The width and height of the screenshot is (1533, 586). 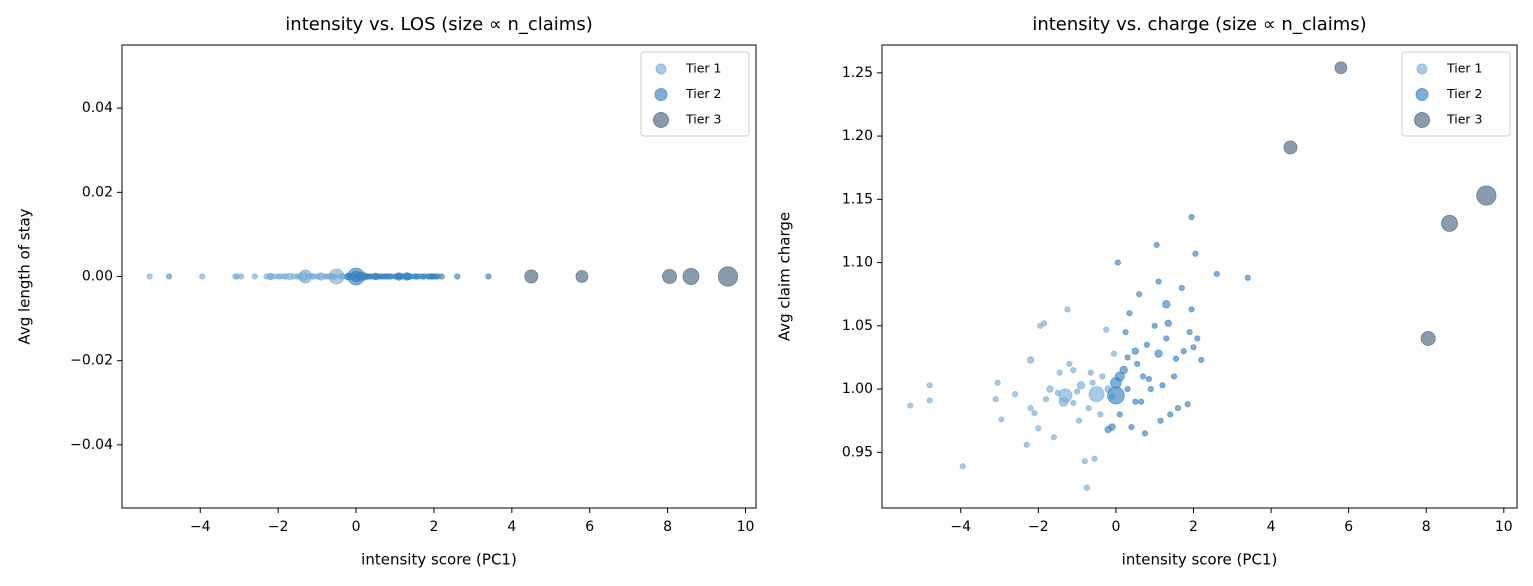 What do you see at coordinates (278, 527) in the screenshot?
I see `x-tick-label: −2` at bounding box center [278, 527].